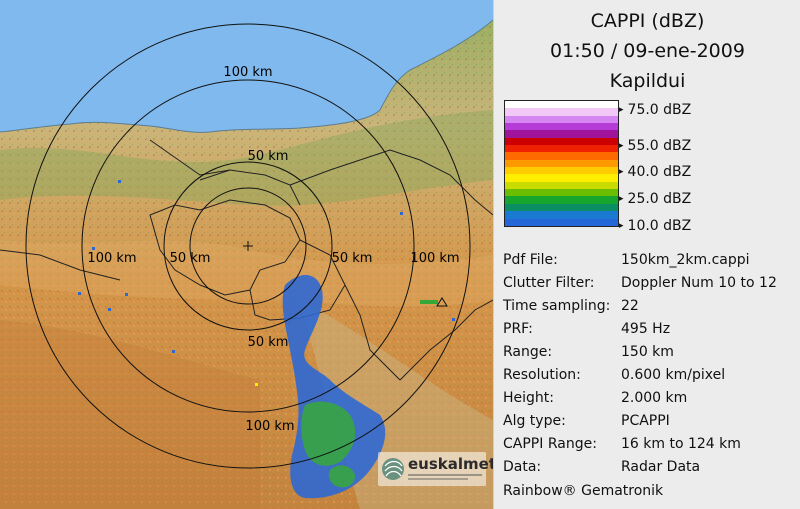 Image resolution: width=800 pixels, height=509 pixels. I want to click on info-key: Data:, so click(522, 467).